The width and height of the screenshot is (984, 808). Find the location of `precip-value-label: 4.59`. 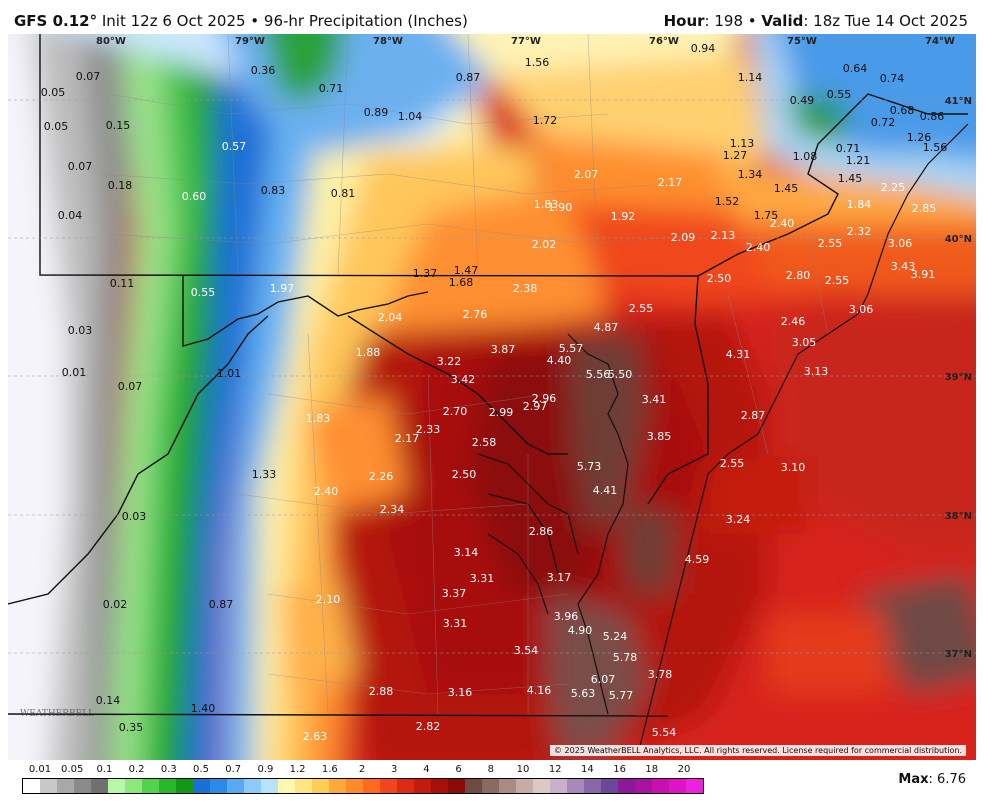

precip-value-label: 4.59 is located at coordinates (697, 559).